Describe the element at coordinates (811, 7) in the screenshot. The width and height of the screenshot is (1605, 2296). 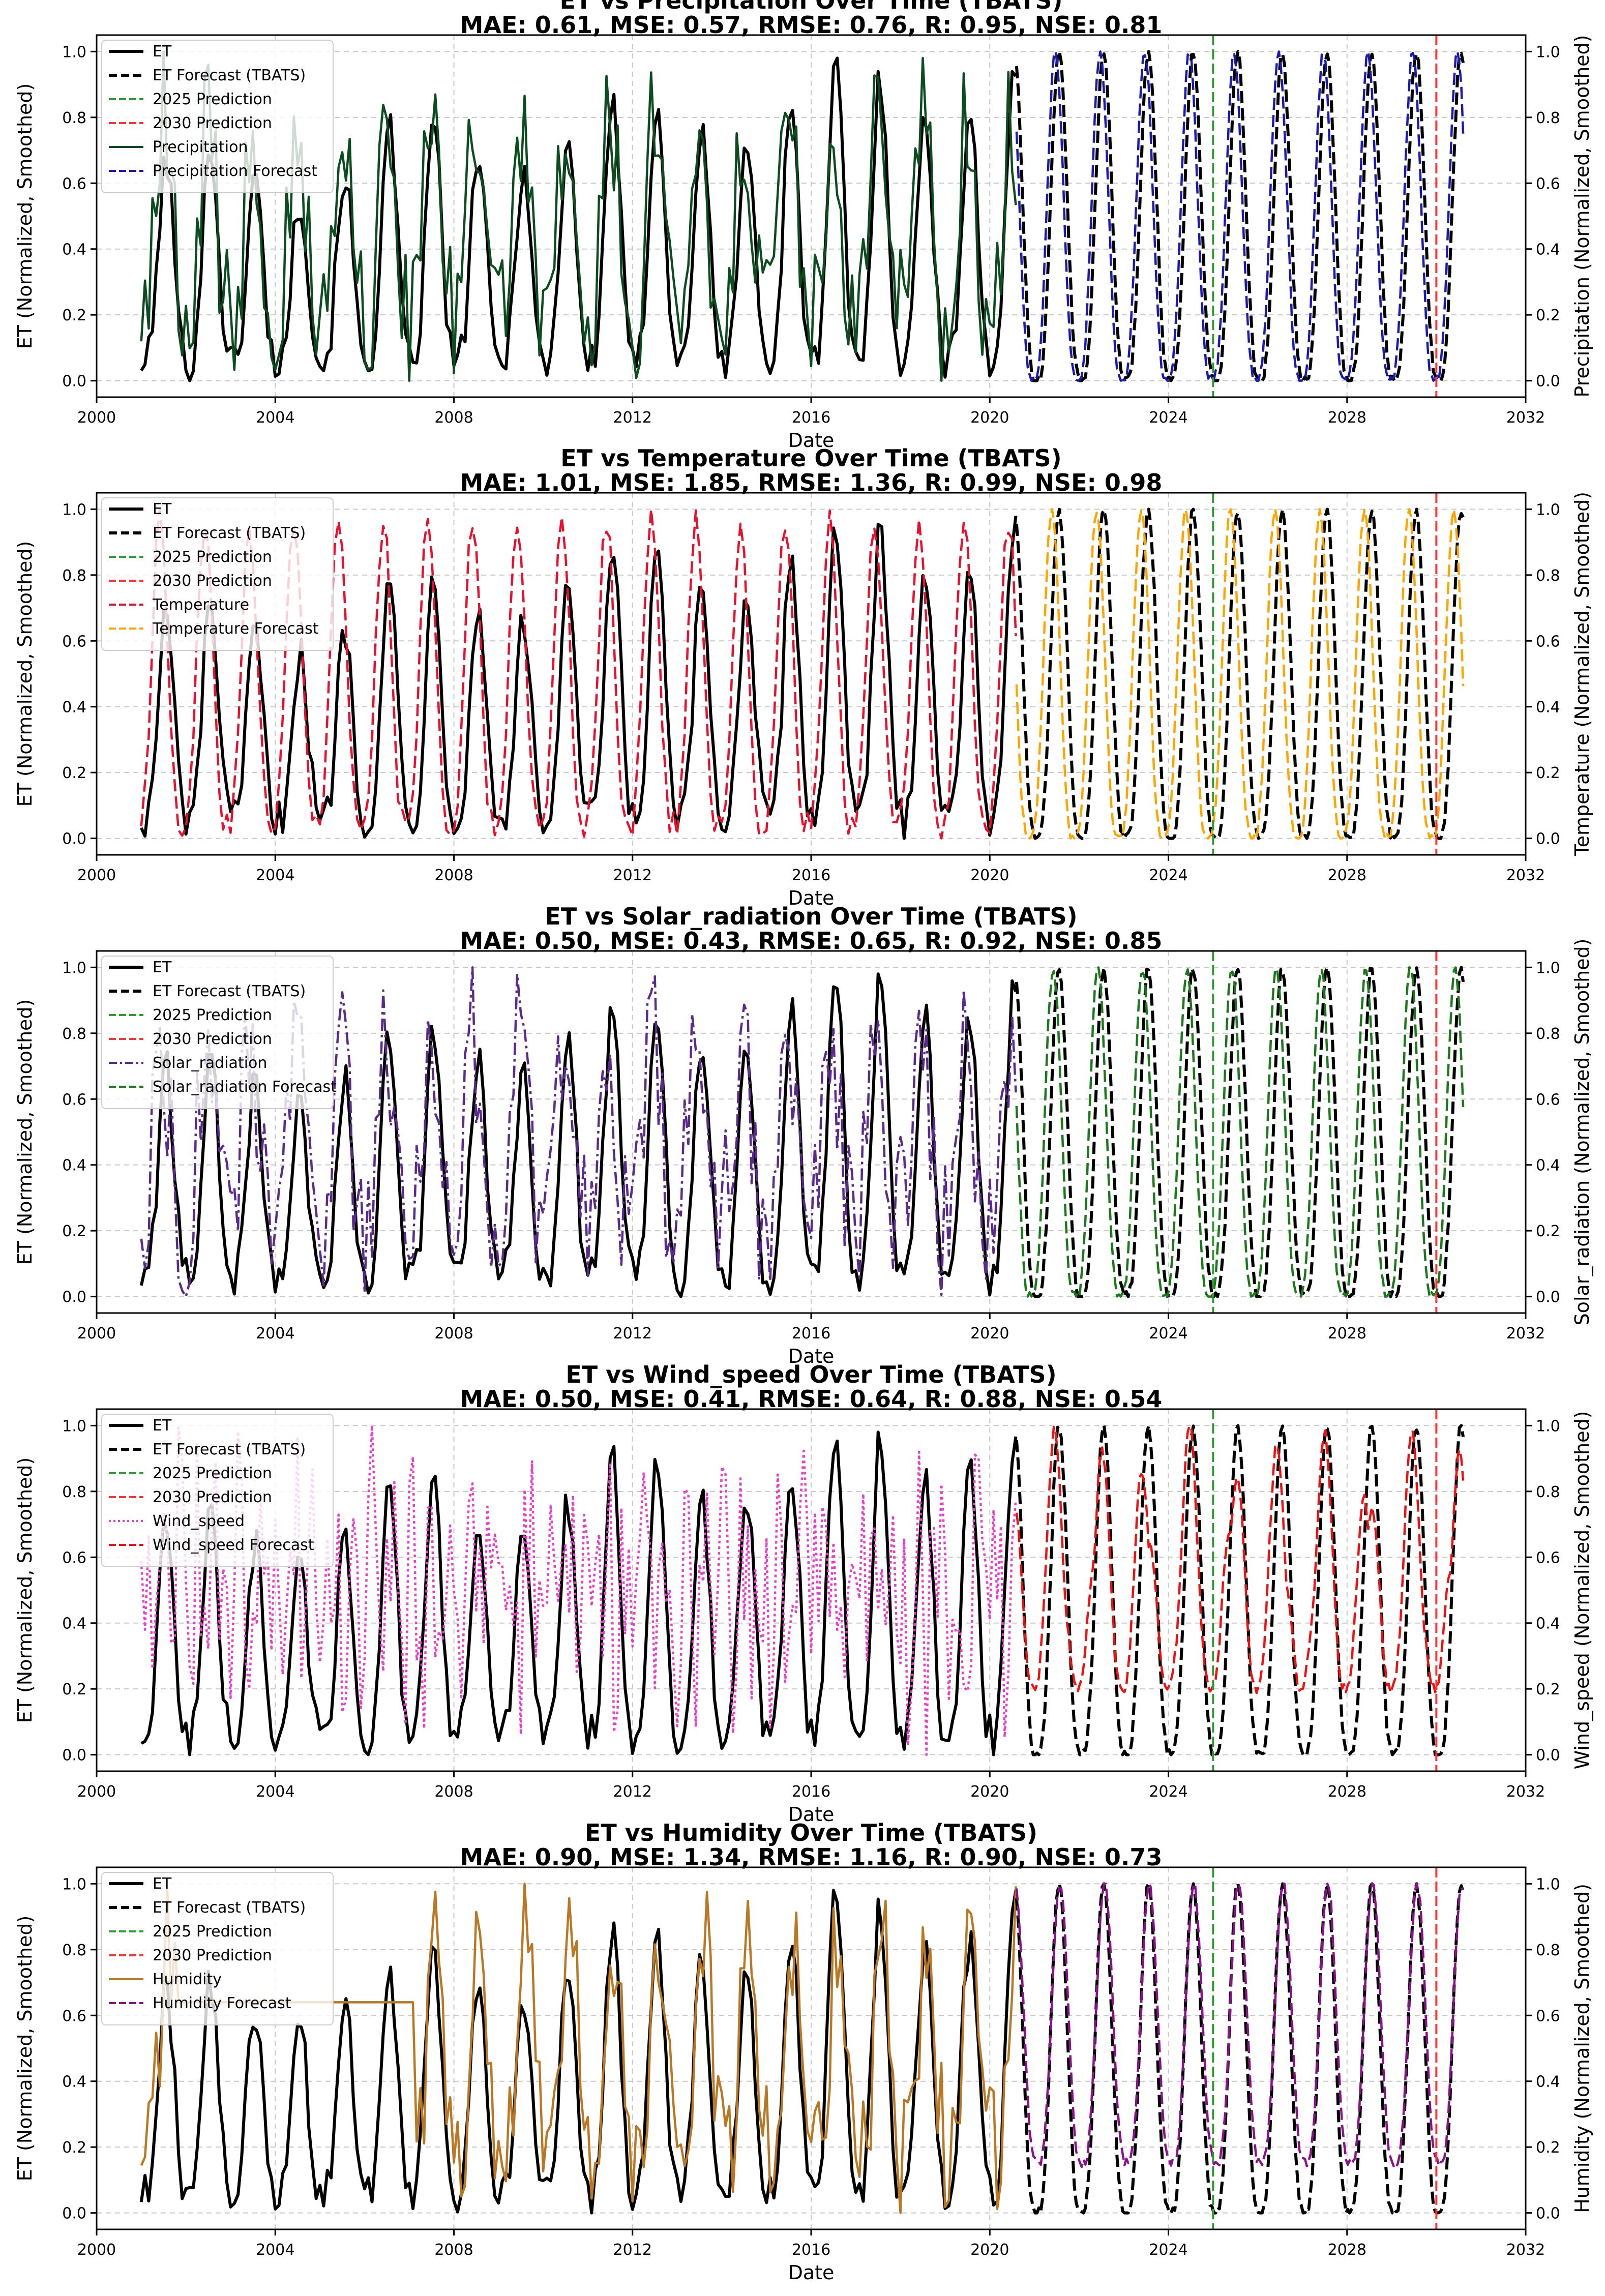
I see `chart-title: ET vs Precipitation Over Time (TBATS)` at that location.